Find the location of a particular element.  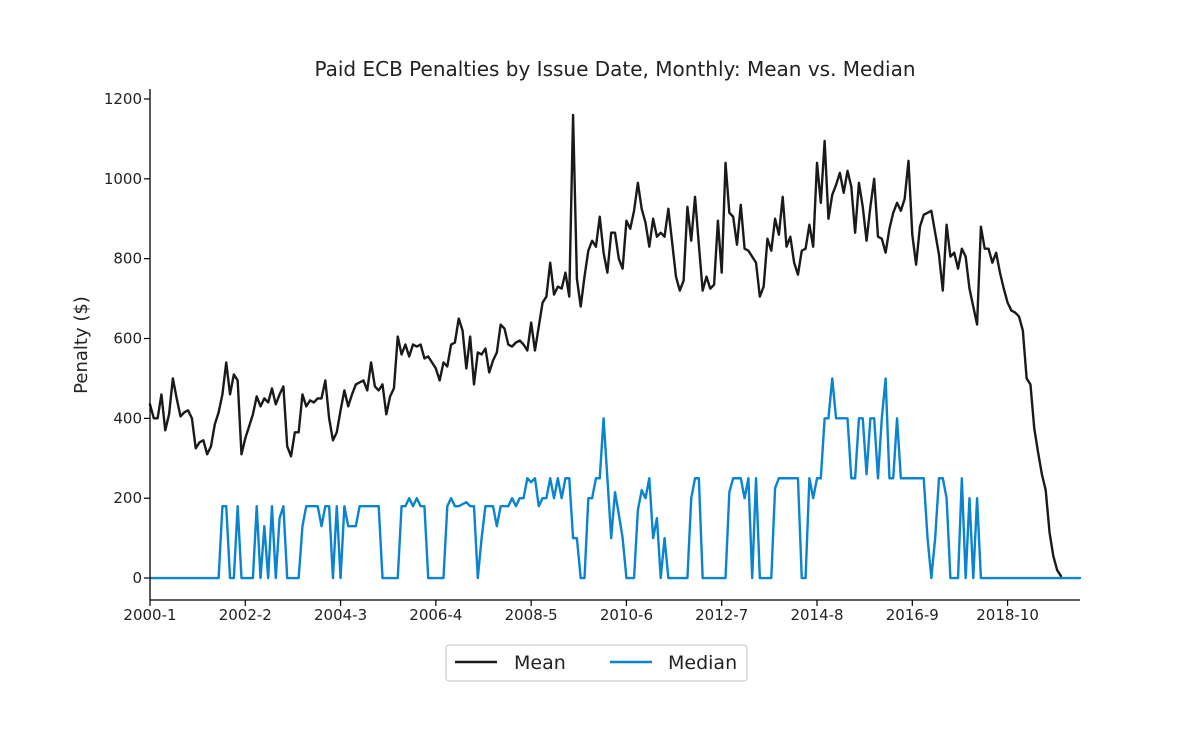

x-tick-label: 2012-7 is located at coordinates (721, 615).